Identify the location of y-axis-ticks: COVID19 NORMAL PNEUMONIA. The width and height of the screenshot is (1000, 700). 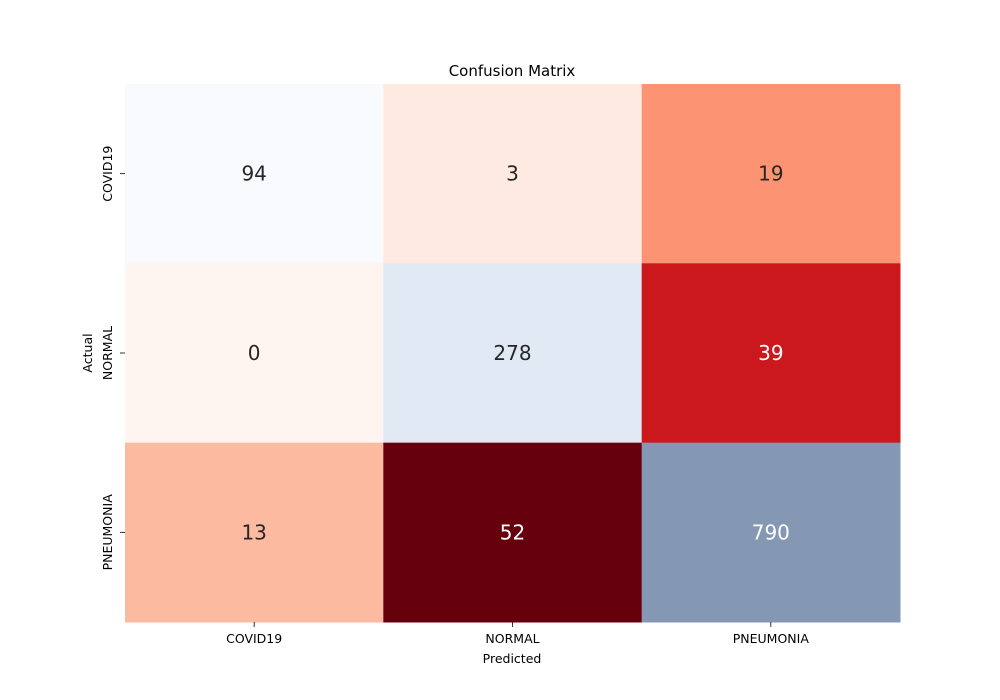
(112, 358).